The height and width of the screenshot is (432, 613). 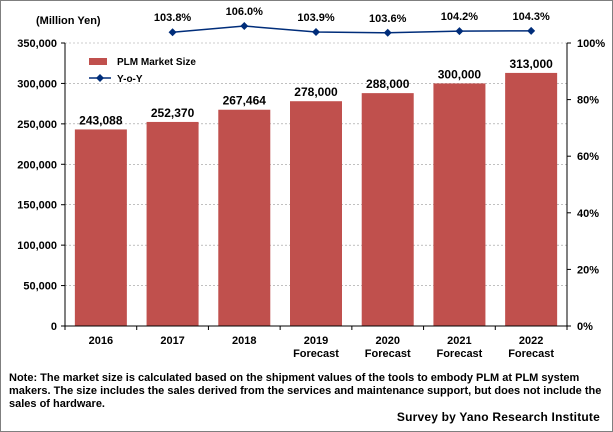 What do you see at coordinates (531, 341) in the screenshot?
I see `x-tick-label: 2022` at bounding box center [531, 341].